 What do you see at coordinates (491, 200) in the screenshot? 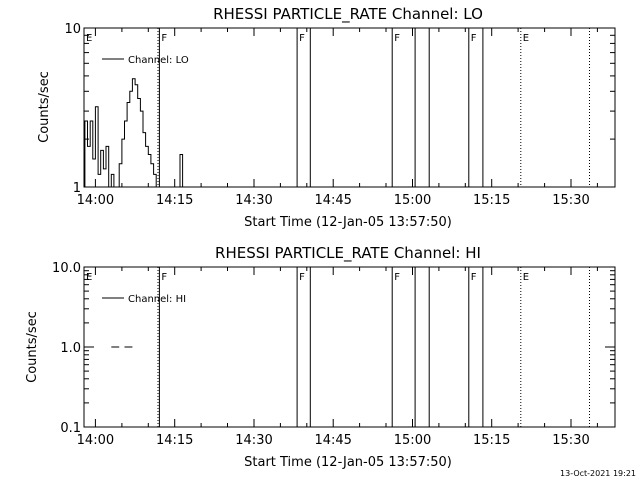
I see `x-tick-label-lo-5: 15:15` at bounding box center [491, 200].